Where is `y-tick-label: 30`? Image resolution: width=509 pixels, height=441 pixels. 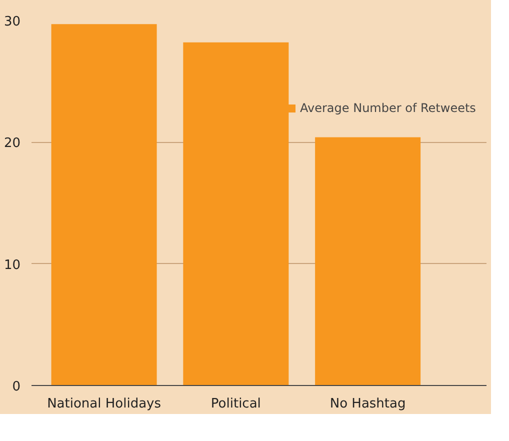 y-tick-label: 30 is located at coordinates (12, 22).